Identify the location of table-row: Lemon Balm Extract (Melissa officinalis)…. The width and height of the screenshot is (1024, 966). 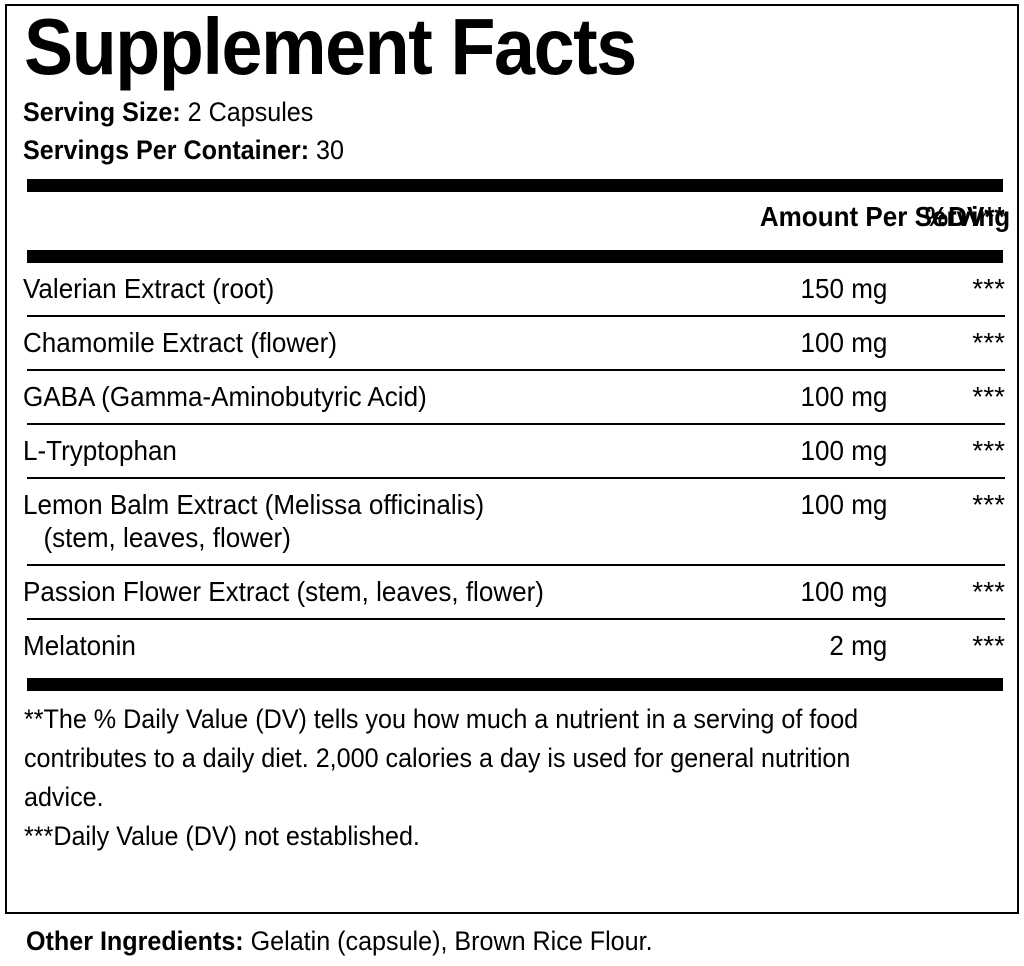
(516, 521).